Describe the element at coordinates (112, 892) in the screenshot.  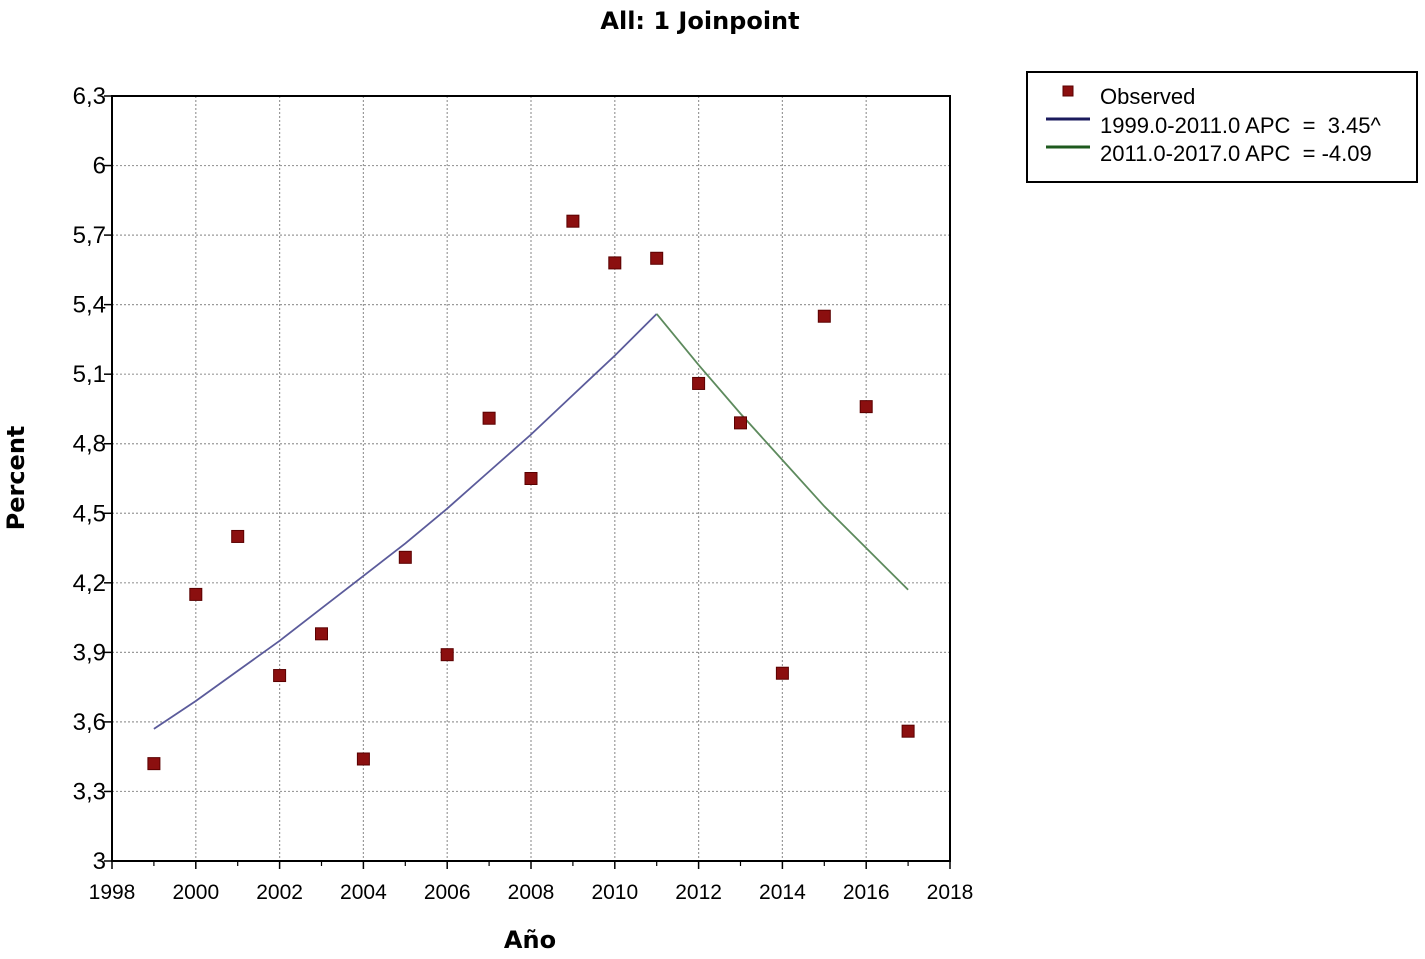
I see `x-tick-label: 1998` at that location.